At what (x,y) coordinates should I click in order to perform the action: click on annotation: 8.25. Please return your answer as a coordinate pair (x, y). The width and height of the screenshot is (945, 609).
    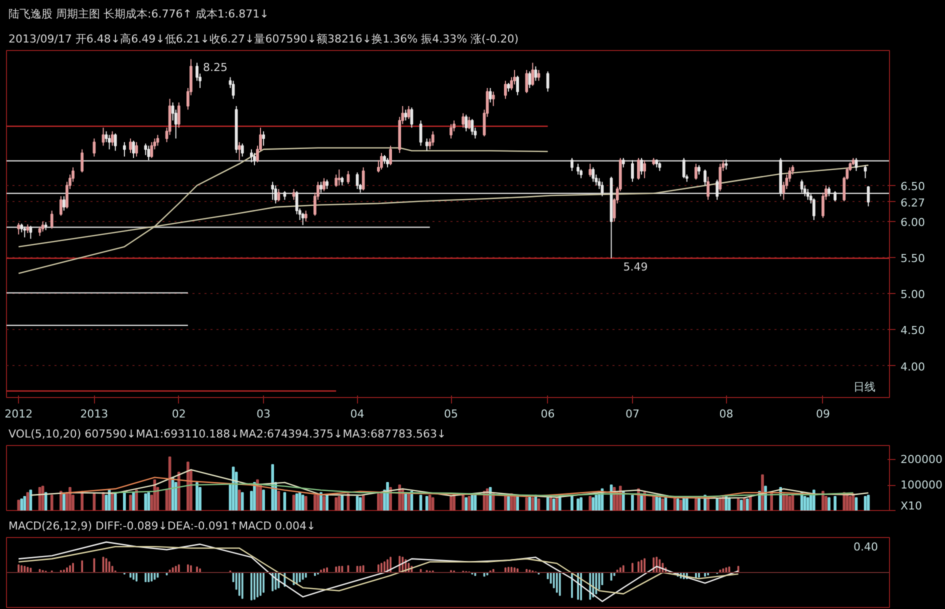
    Looking at the image, I should click on (215, 67).